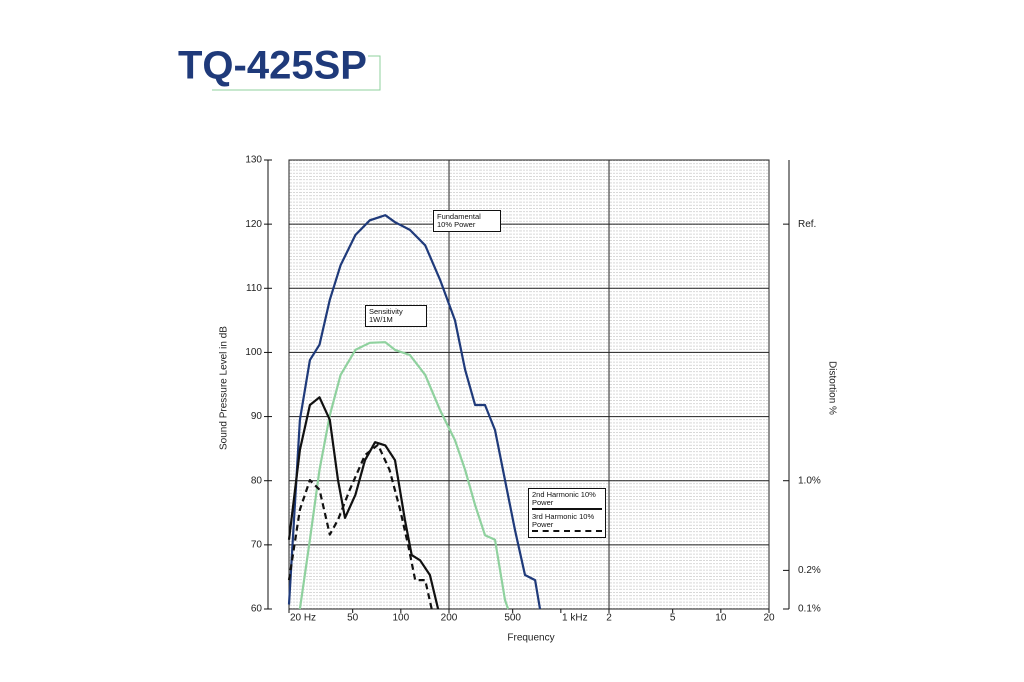  Describe the element at coordinates (831, 388) in the screenshot. I see `y2-axis-label: Distortion %` at that location.